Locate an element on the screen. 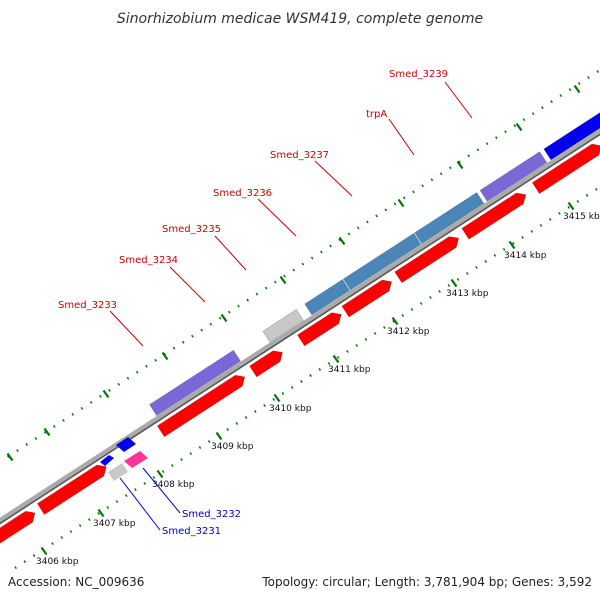 The height and width of the screenshot is (600, 600). gene-label-smed-3231: Smed_3231 is located at coordinates (191, 531).